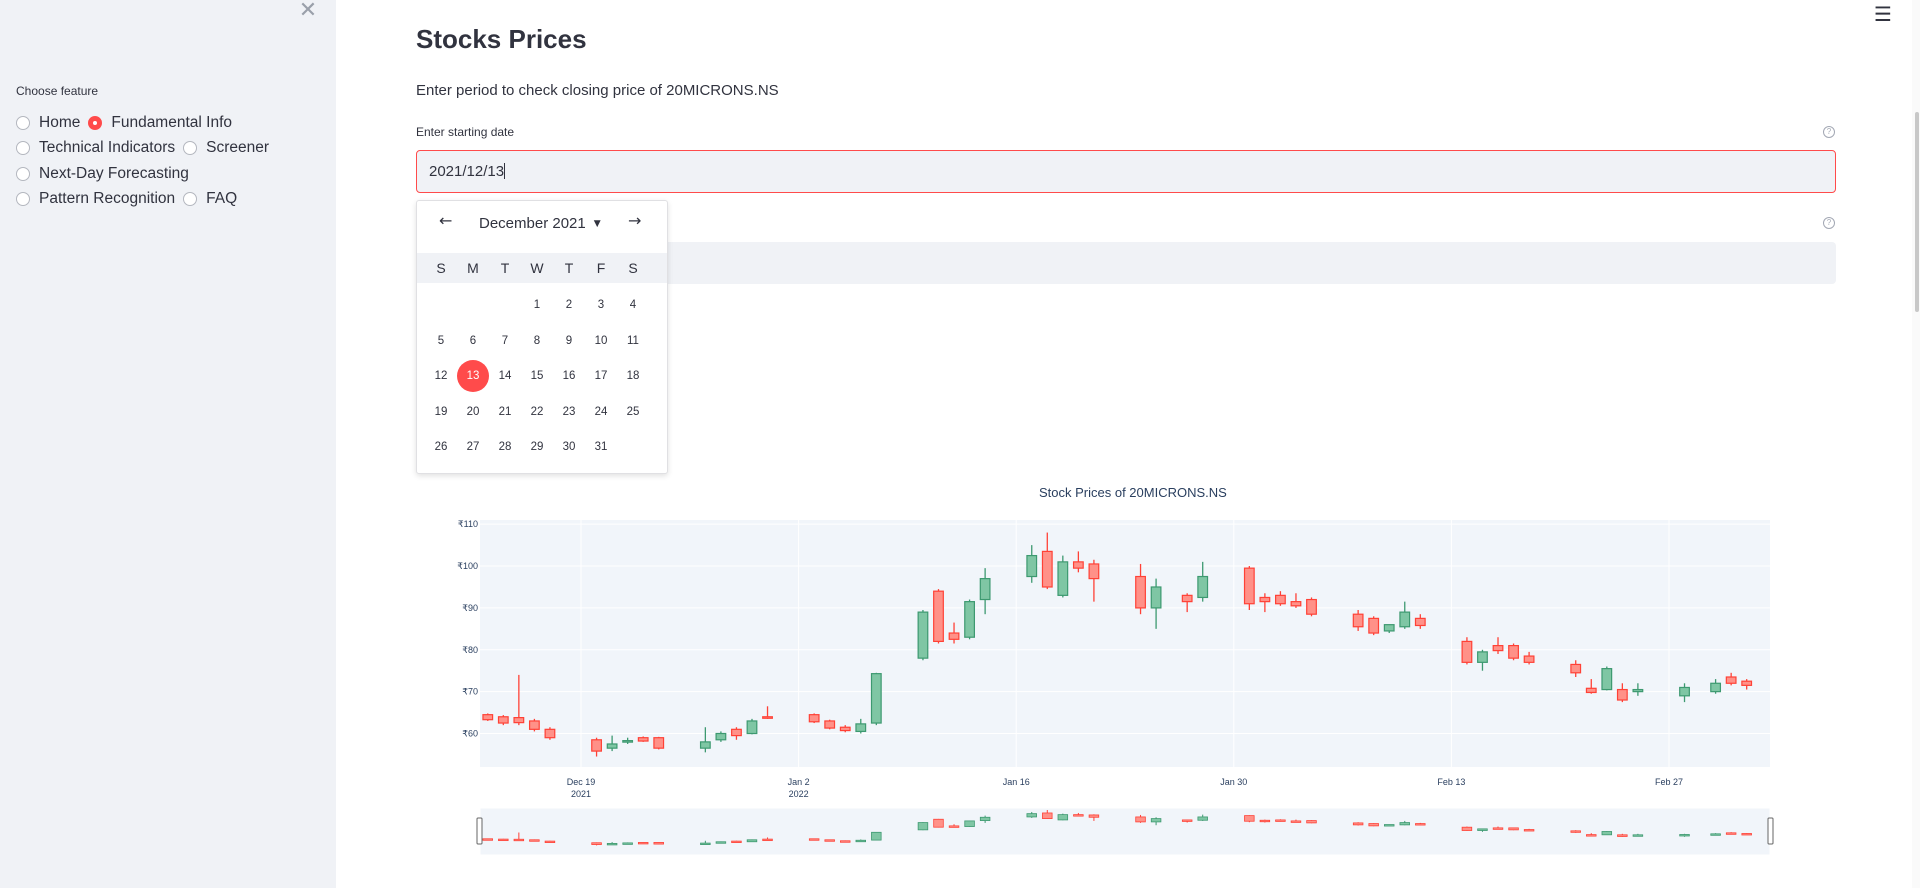 This screenshot has width=1920, height=888. Describe the element at coordinates (441, 376) in the screenshot. I see `calendar-day: 12` at that location.